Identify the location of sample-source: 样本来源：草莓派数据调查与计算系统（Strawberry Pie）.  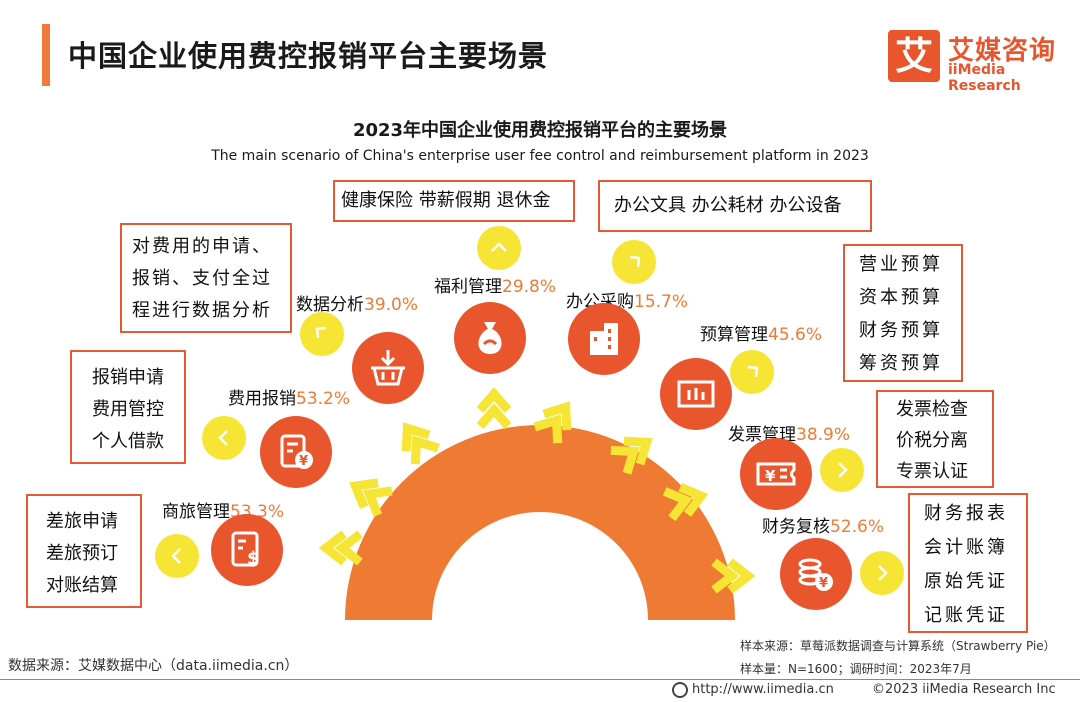
(898, 646).